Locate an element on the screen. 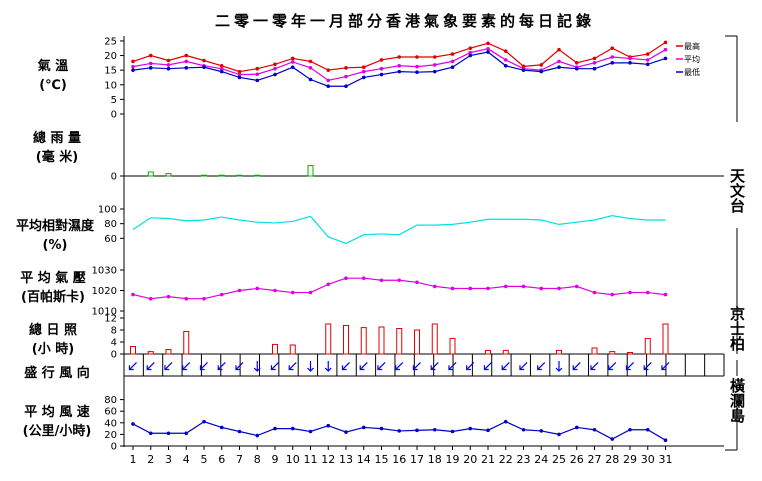 This screenshot has height=481, width=762. x-tick-label: 11 is located at coordinates (311, 459).